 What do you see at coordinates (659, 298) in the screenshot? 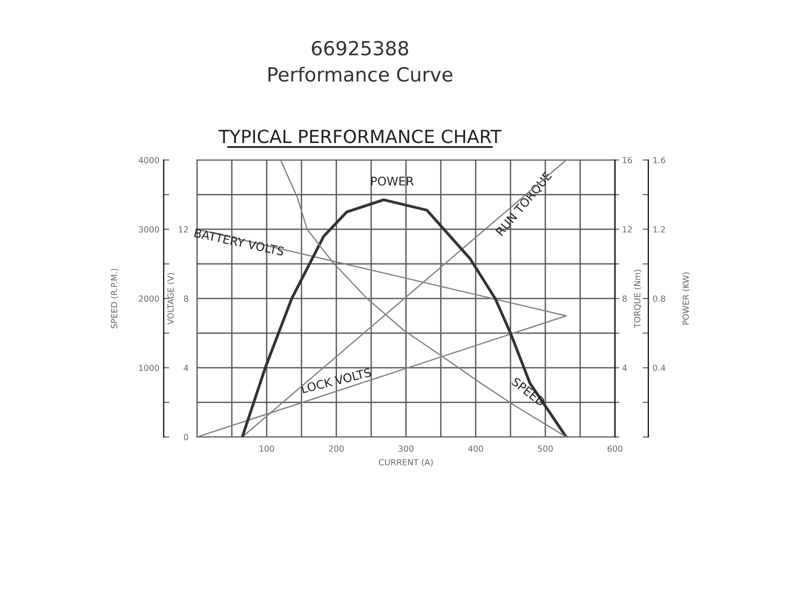
I see `y3-tick-label: 0.8` at bounding box center [659, 298].